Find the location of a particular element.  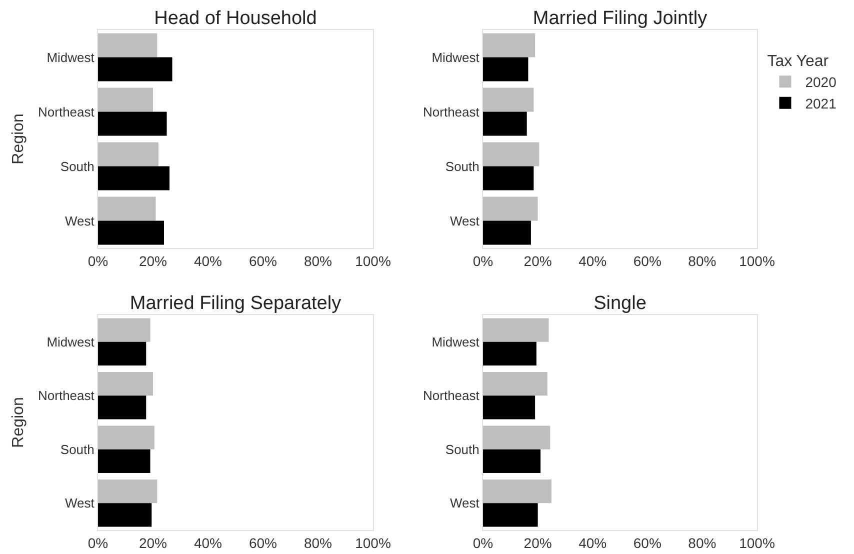

legend-label: 2021 is located at coordinates (821, 103).